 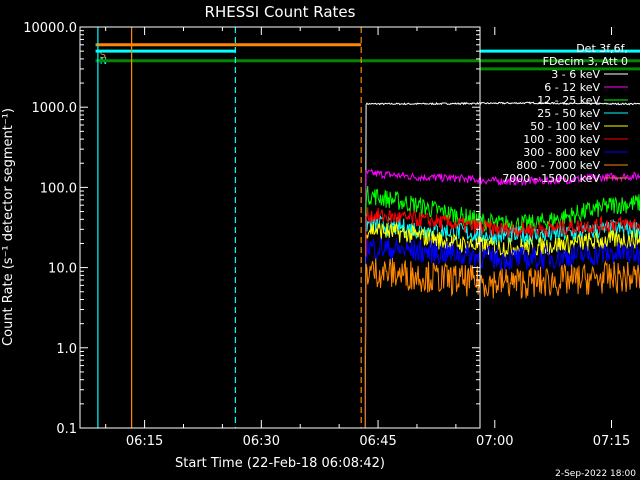 I want to click on x-tick-label: 07:00, so click(x=494, y=441).